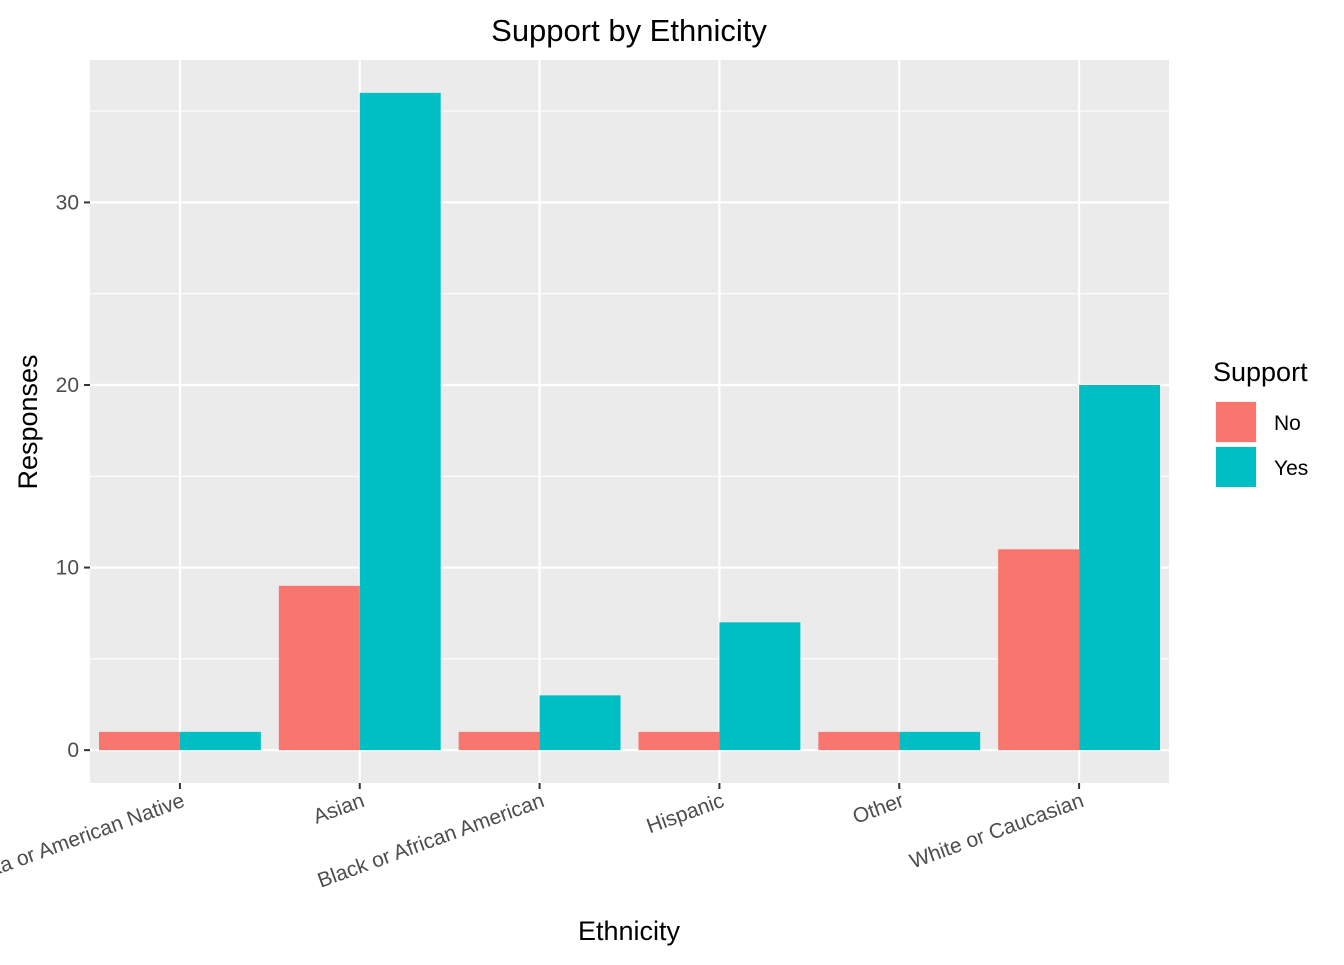 This screenshot has width=1344, height=965. I want to click on x-tick-label: Hispanic, so click(686, 813).